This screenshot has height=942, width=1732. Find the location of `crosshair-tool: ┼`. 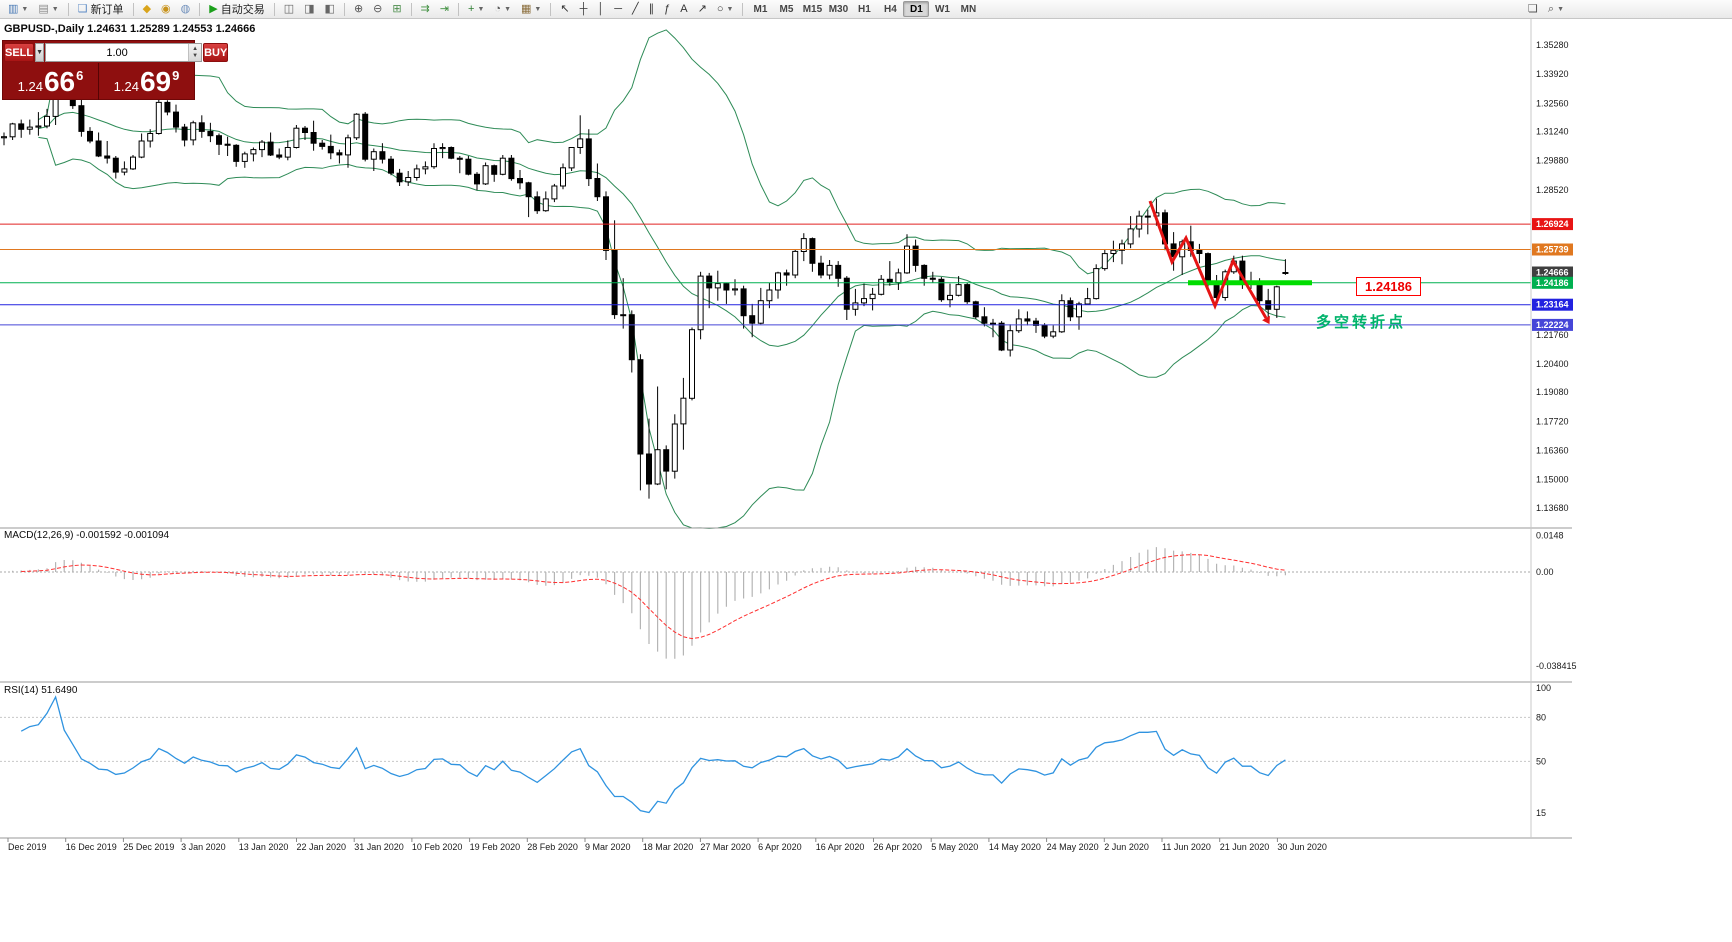

crosshair-tool: ┼ is located at coordinates (584, 9).